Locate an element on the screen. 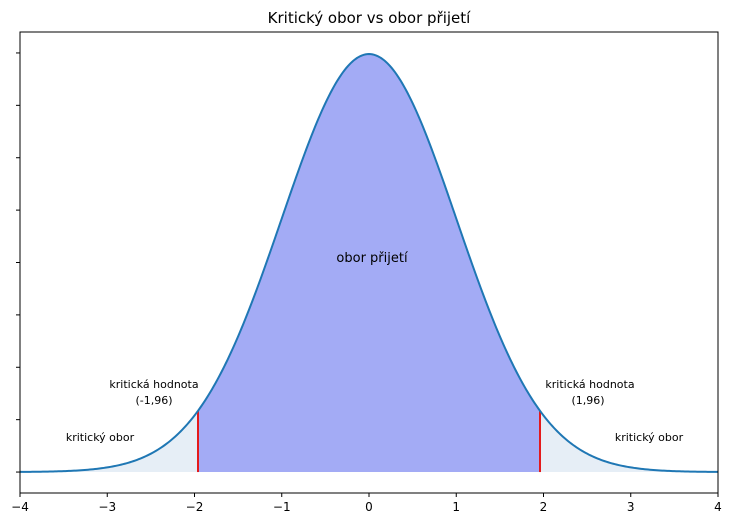 This screenshot has width=732, height=531. x-tick-label: 2 is located at coordinates (544, 507).